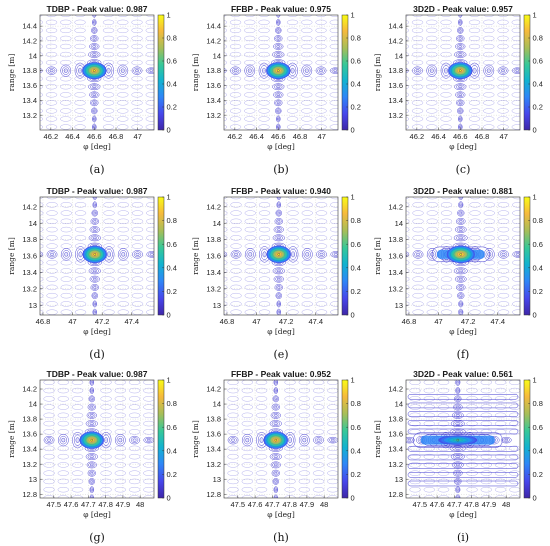 Image resolution: width=550 pixels, height=546 pixels. Describe the element at coordinates (97, 537) in the screenshot. I see `panel-caption: (g)` at that location.